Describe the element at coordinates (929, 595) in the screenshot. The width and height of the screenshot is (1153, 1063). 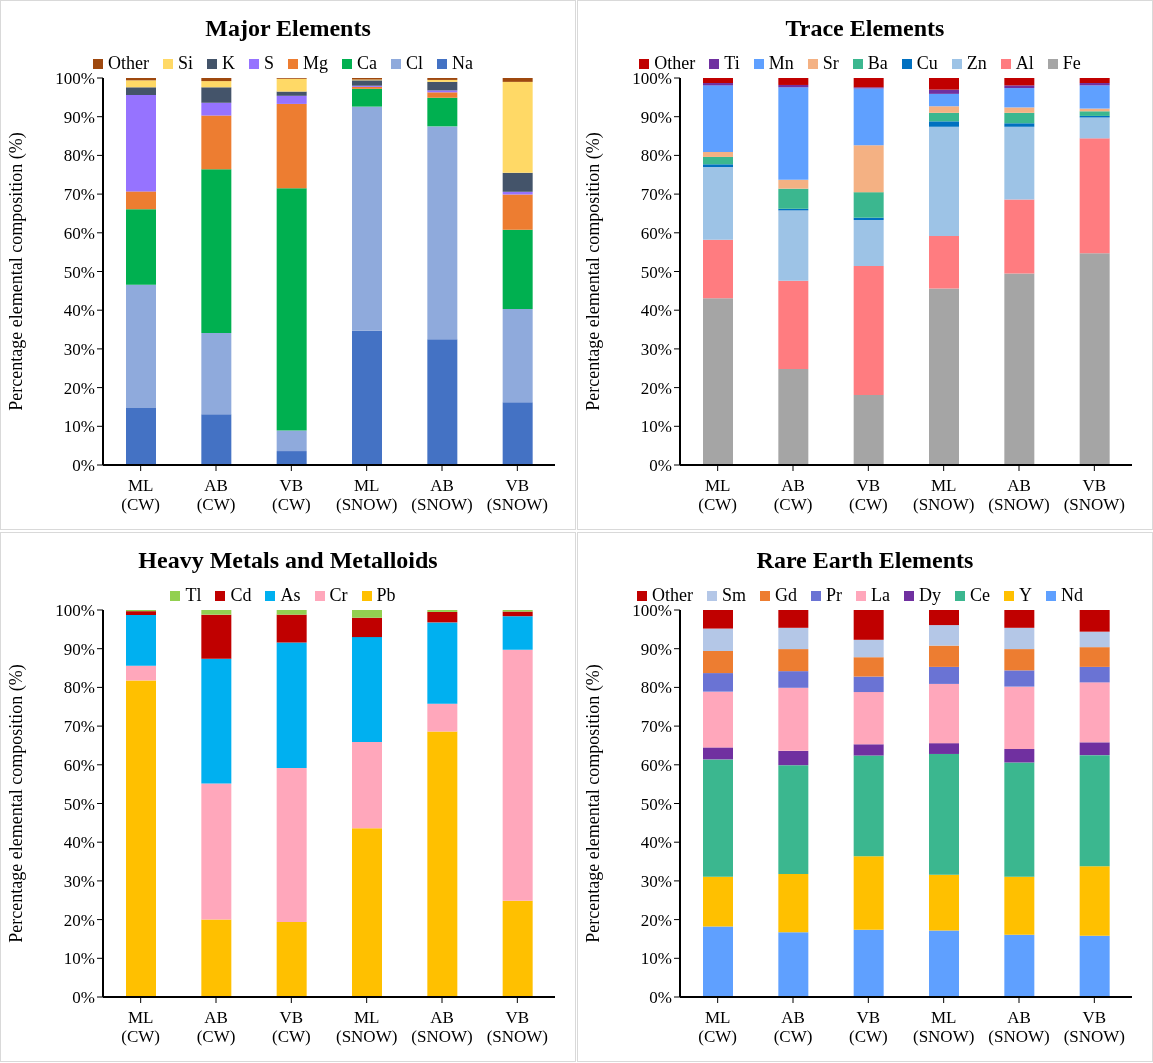
I see `legend-label: Dy` at that location.